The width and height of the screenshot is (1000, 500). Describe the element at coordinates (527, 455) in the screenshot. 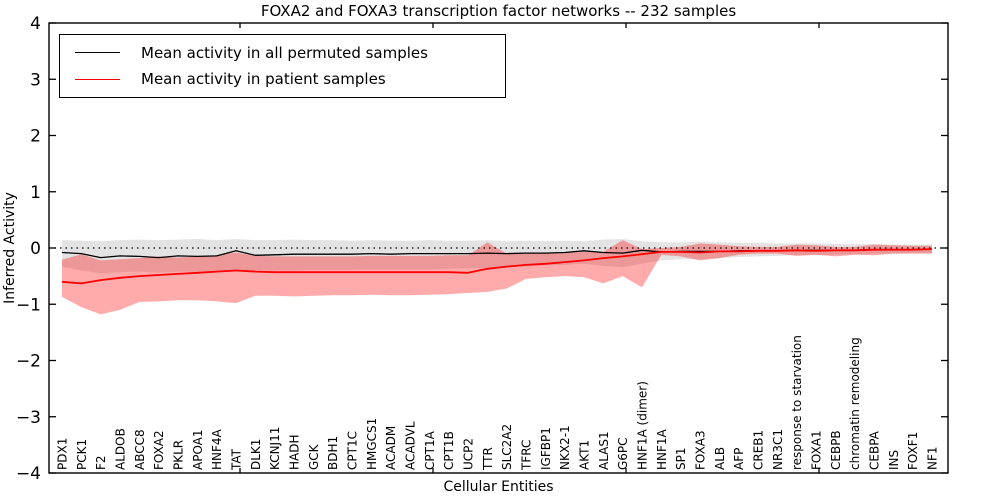

I see `x-tick-label: TFRC` at that location.